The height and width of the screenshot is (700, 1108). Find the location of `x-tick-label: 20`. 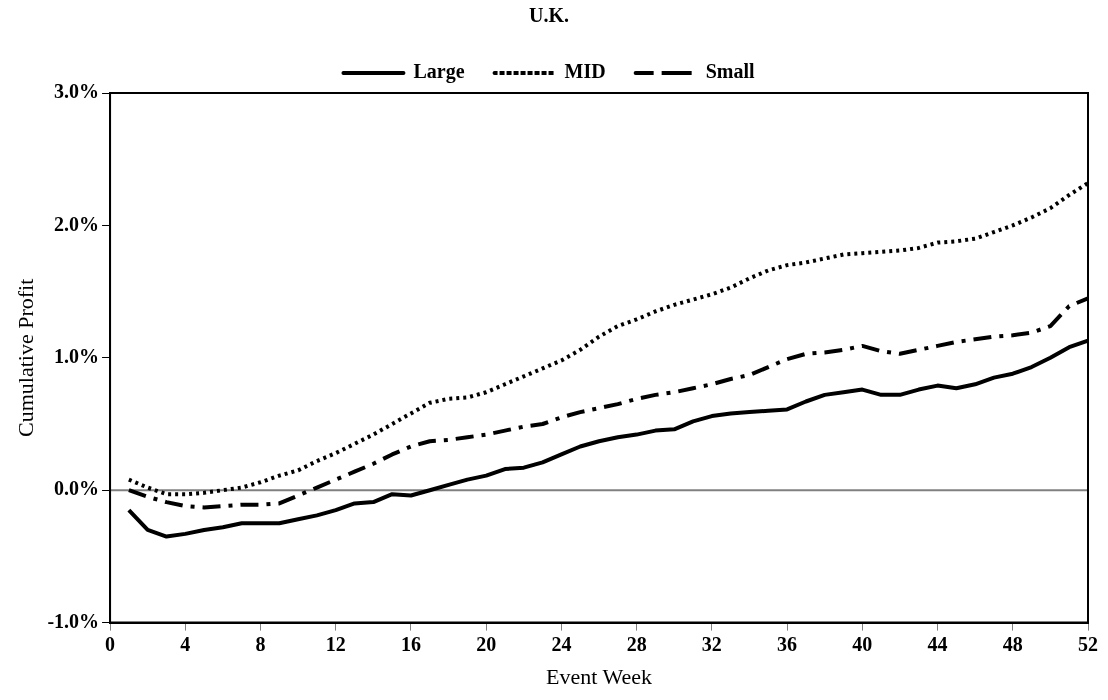

x-tick-label: 20 is located at coordinates (486, 643).